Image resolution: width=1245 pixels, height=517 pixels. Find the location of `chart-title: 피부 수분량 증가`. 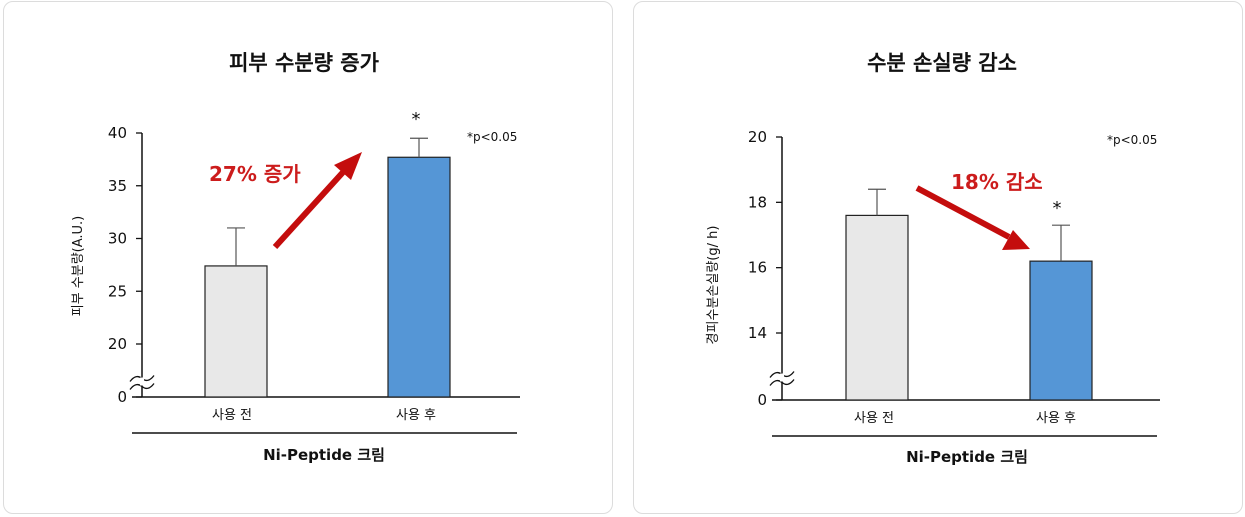

chart-title: 피부 수분량 증가 is located at coordinates (304, 63).